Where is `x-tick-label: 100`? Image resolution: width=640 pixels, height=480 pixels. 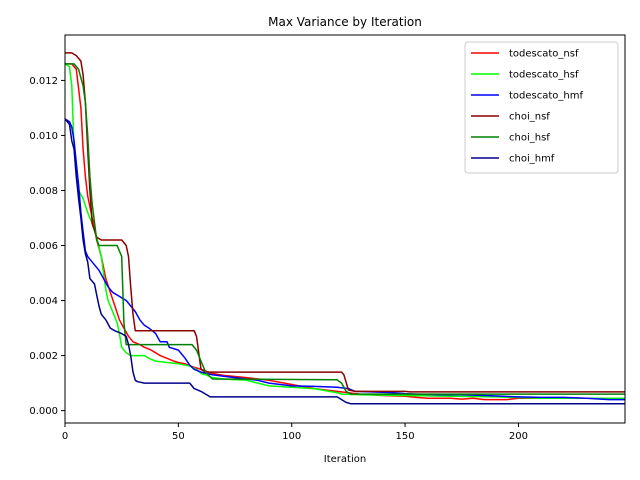
x-tick-label: 100 is located at coordinates (291, 436).